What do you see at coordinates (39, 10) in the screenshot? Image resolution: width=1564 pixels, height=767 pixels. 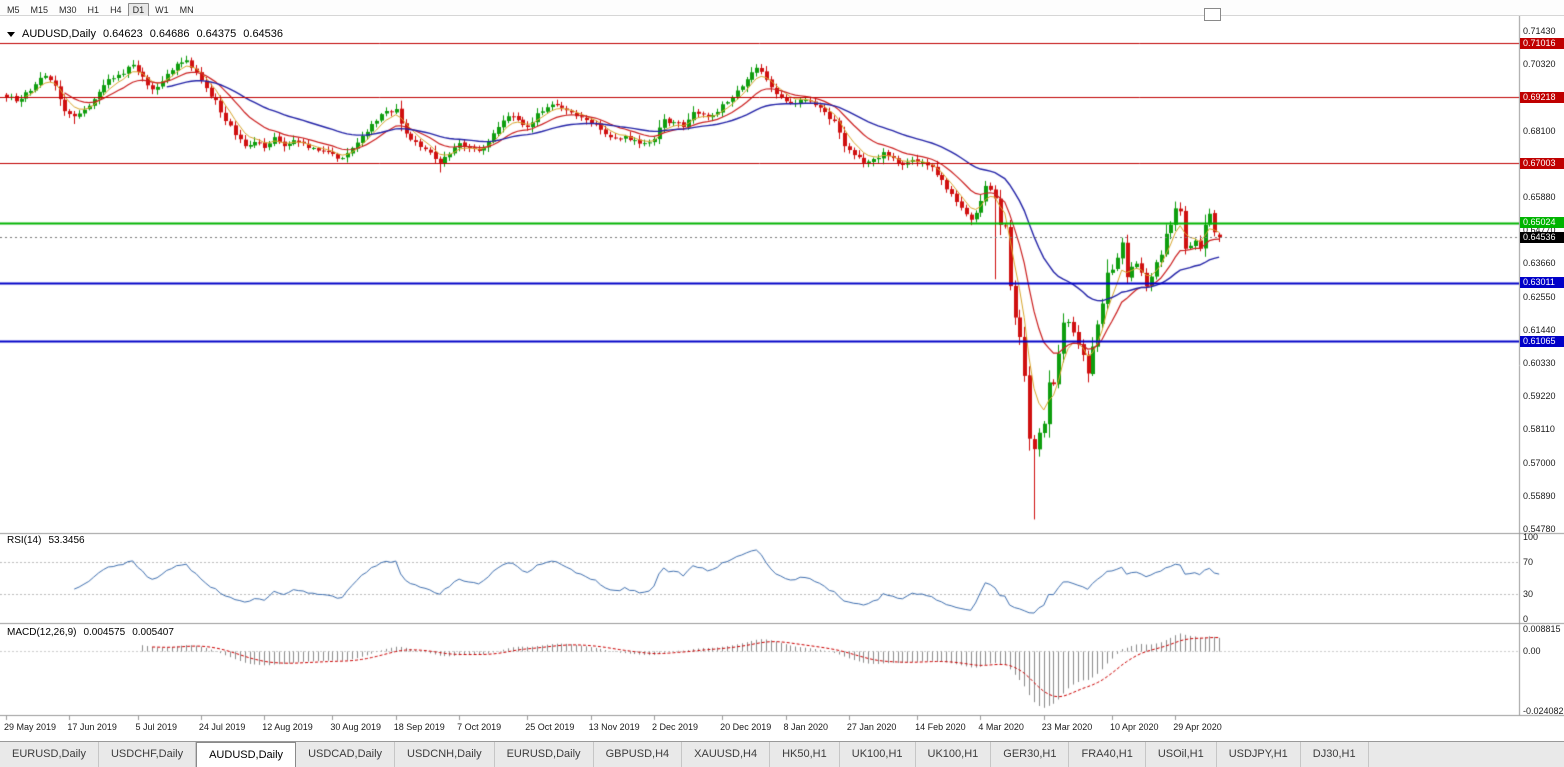 I see `timeframe-button-m15: M15` at bounding box center [39, 10].